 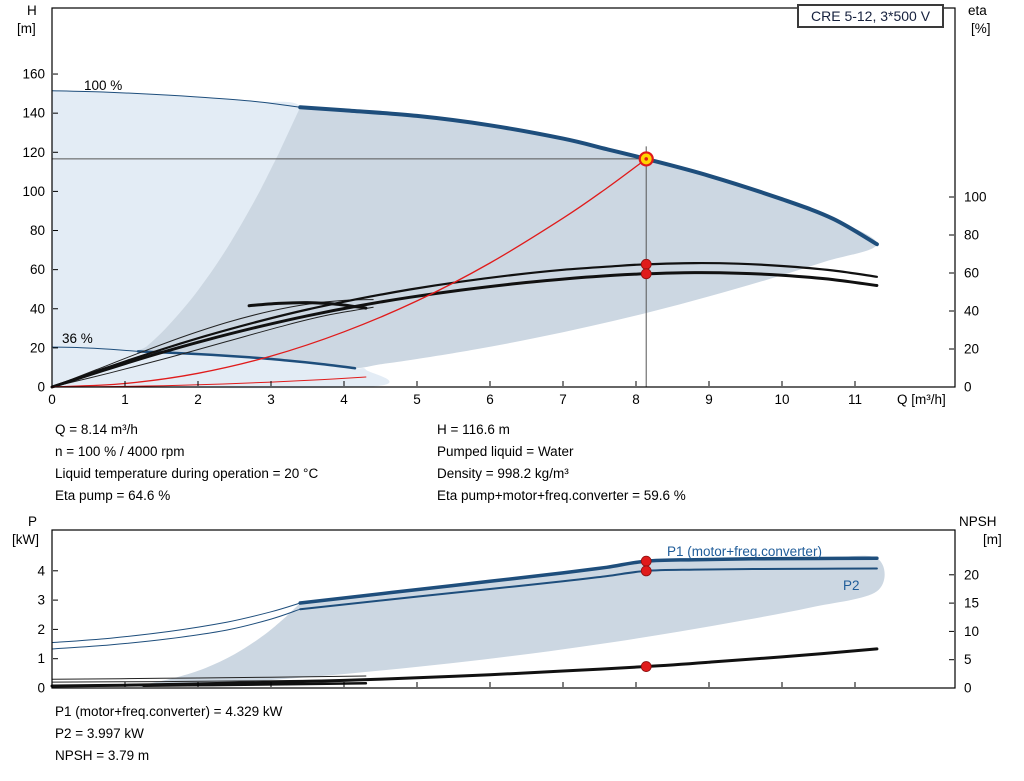 I want to click on eta-arc-b, so click(x=212, y=347).